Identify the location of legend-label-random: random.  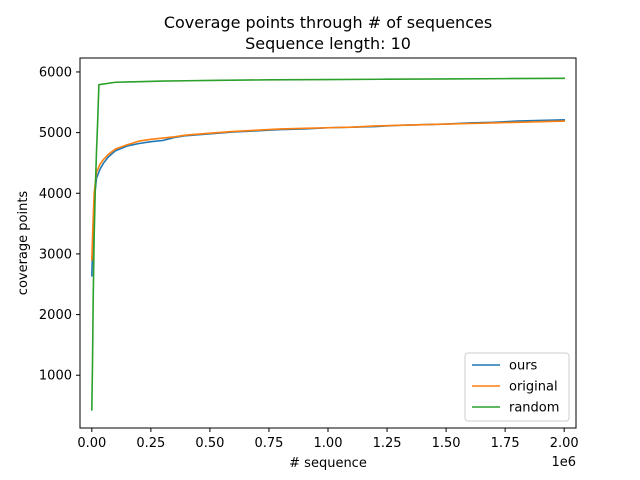
(534, 408).